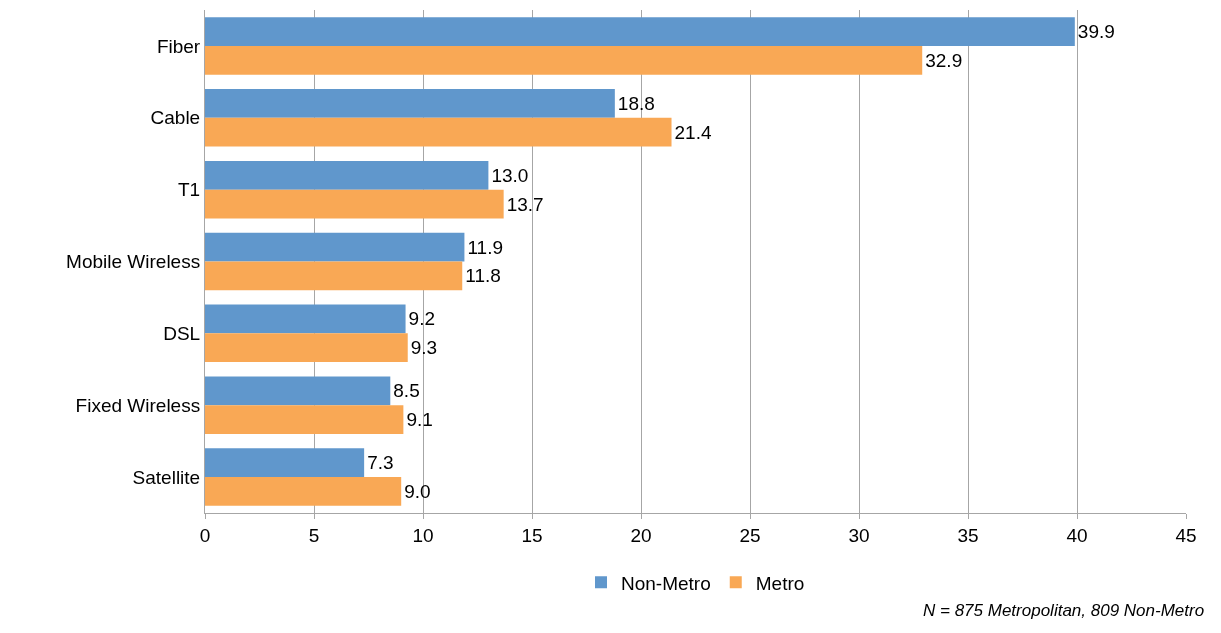 This screenshot has width=1221, height=633. What do you see at coordinates (485, 247) in the screenshot?
I see `data-label: 11.9` at bounding box center [485, 247].